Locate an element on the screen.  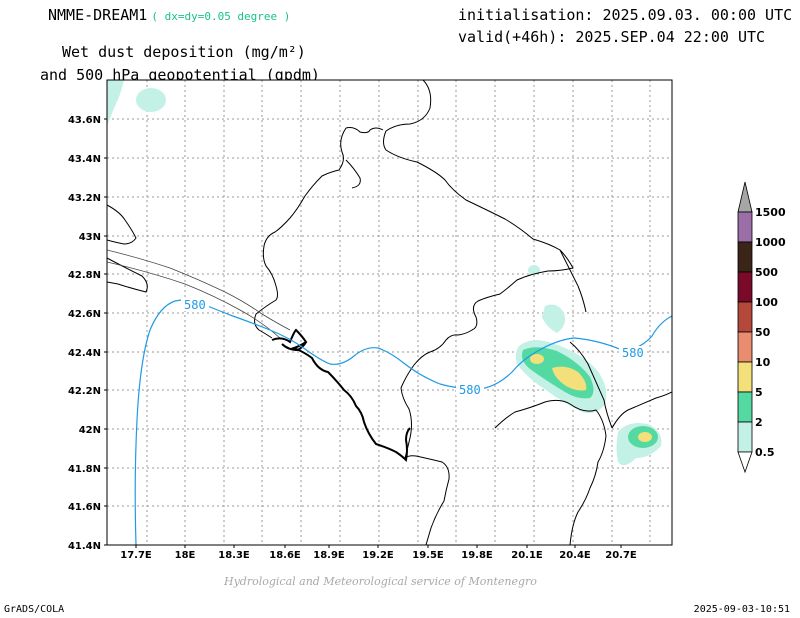
lat-tick-label: 43.6N is located at coordinates (84, 120).